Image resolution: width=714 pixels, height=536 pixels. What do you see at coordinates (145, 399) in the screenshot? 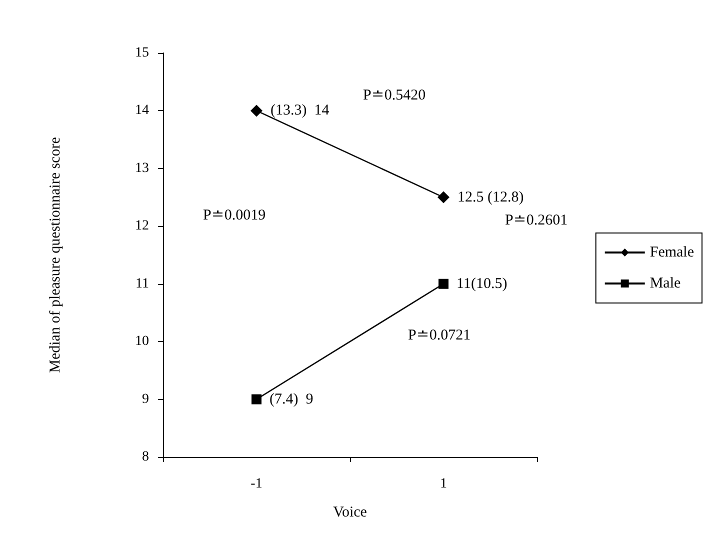
I see `y-tick-label: 9` at bounding box center [145, 399].